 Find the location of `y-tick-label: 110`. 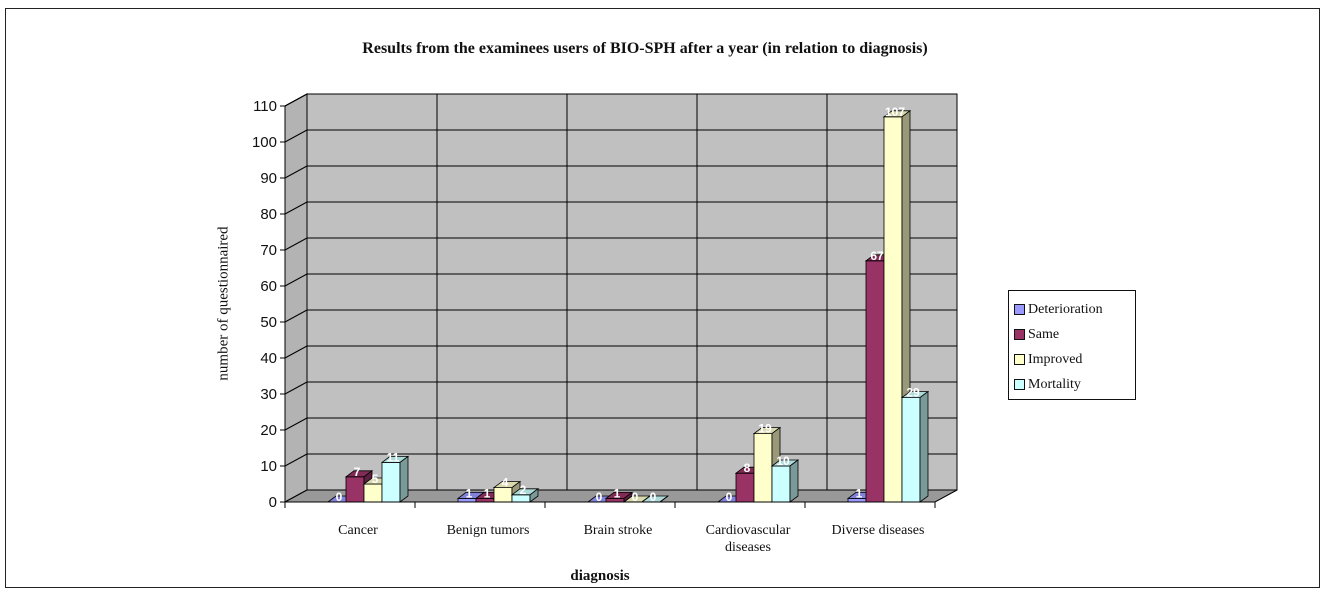

y-tick-label: 110 is located at coordinates (265, 106).